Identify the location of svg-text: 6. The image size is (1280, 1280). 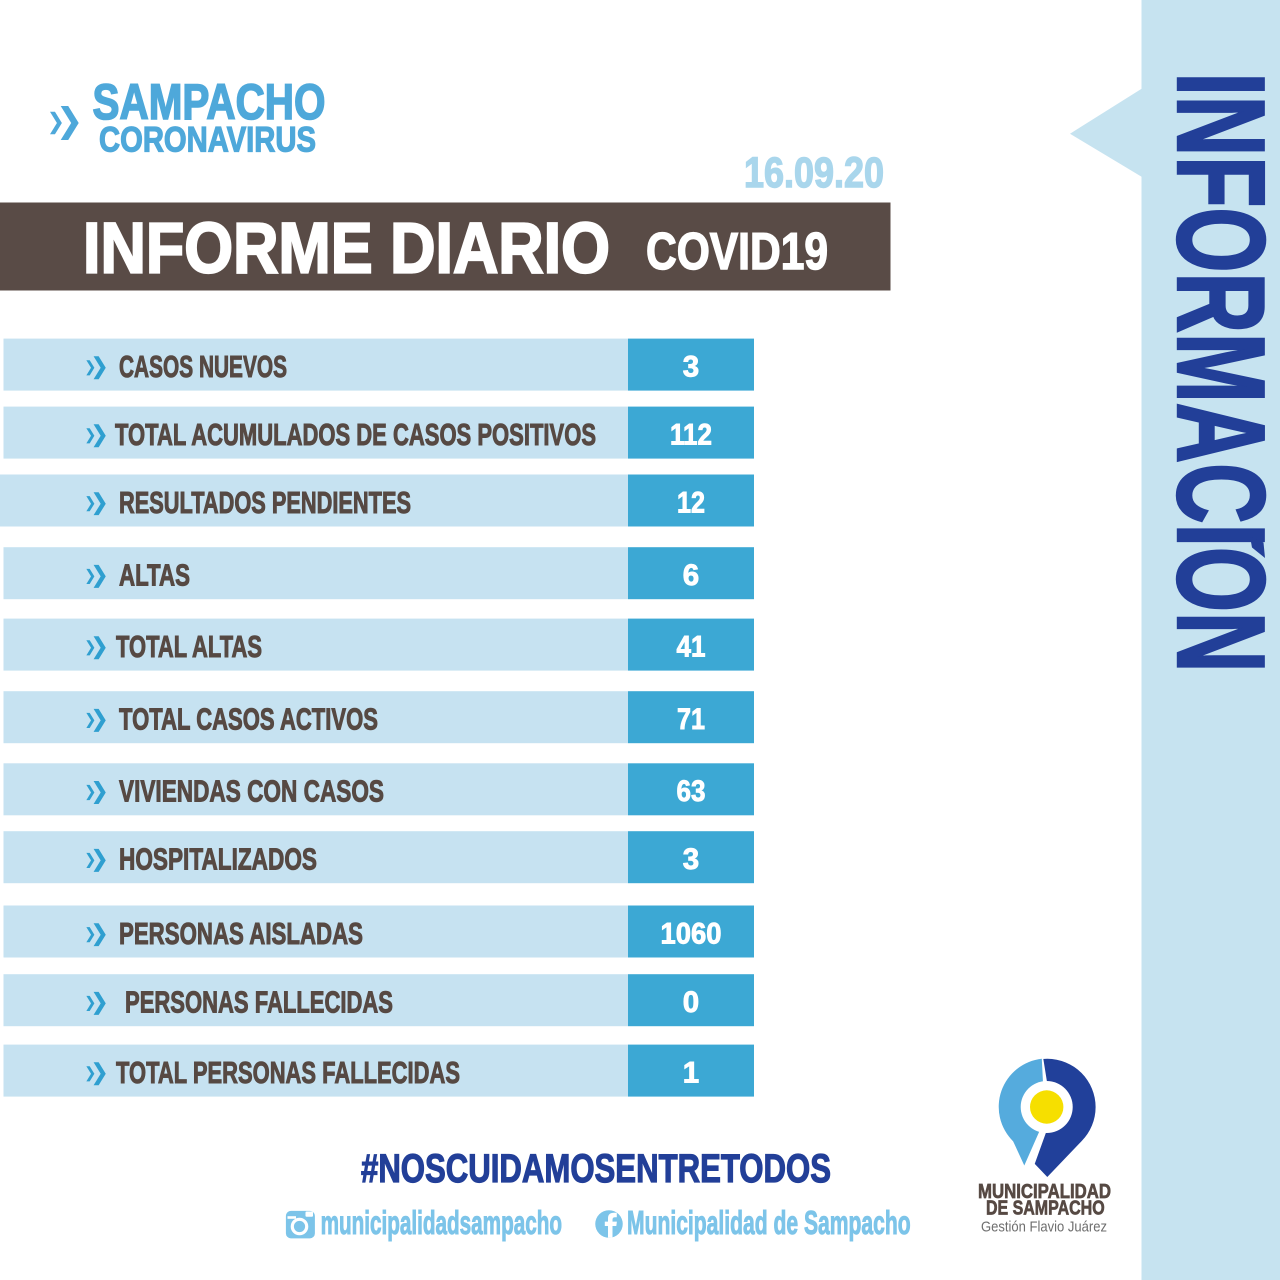
(691, 575).